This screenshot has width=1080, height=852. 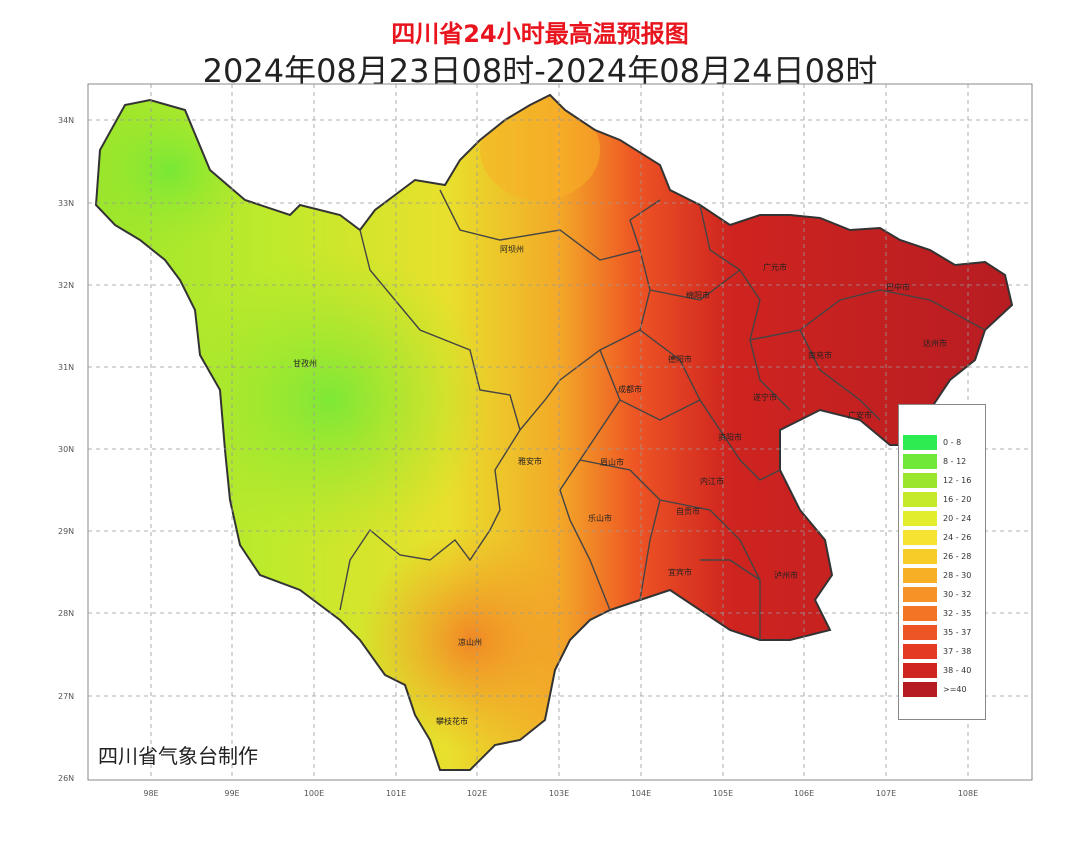 I want to click on city-label: 遂宁市, so click(x=765, y=397).